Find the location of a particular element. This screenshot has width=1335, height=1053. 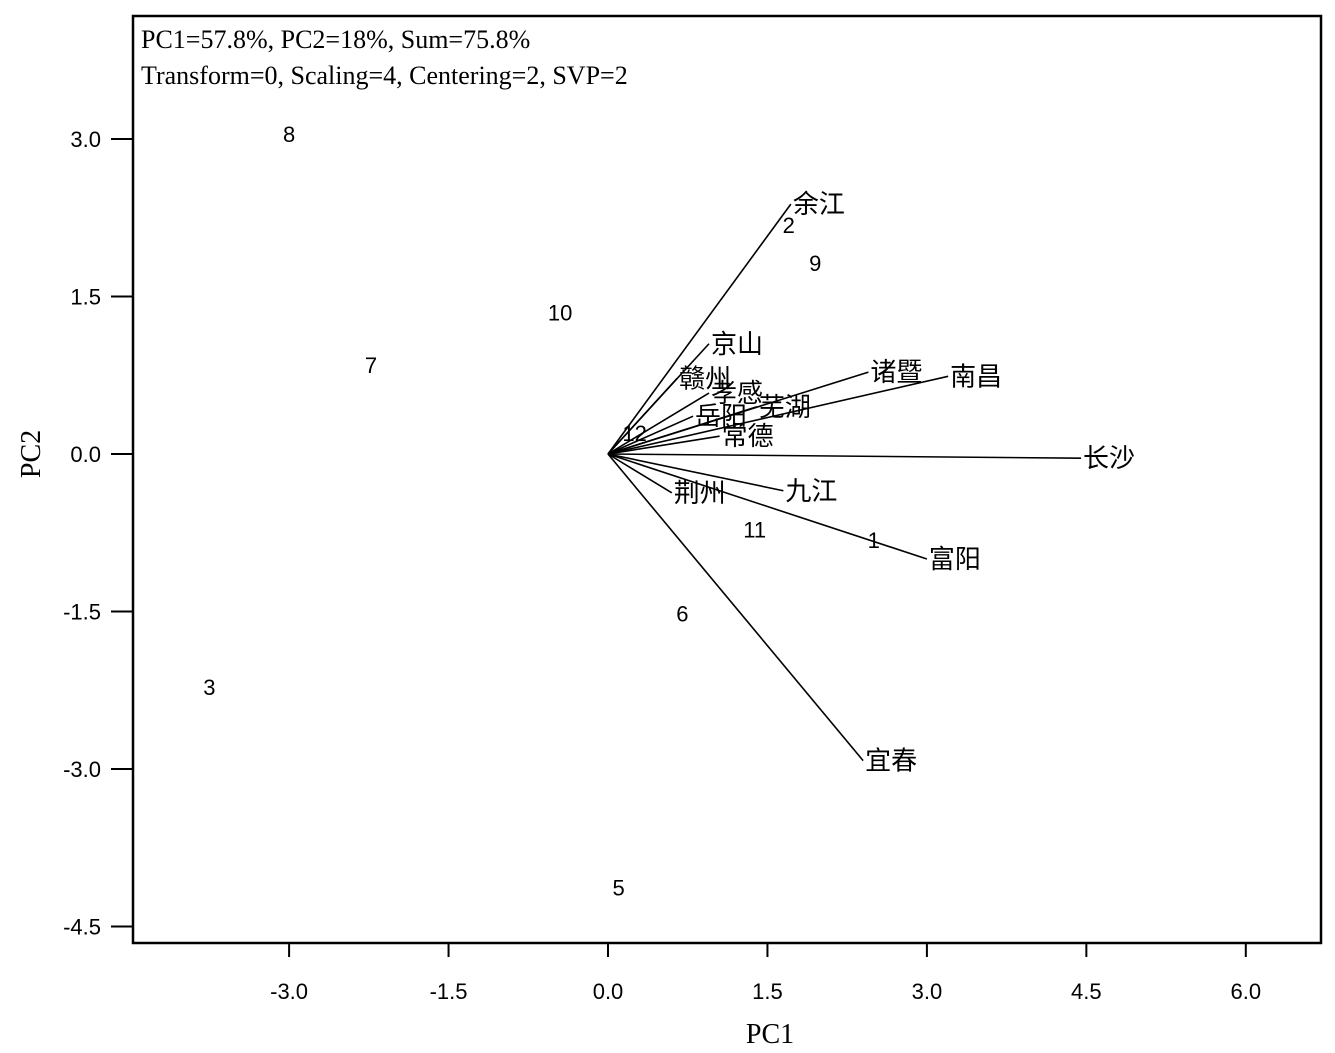

score-point-label: 10 is located at coordinates (560, 312).